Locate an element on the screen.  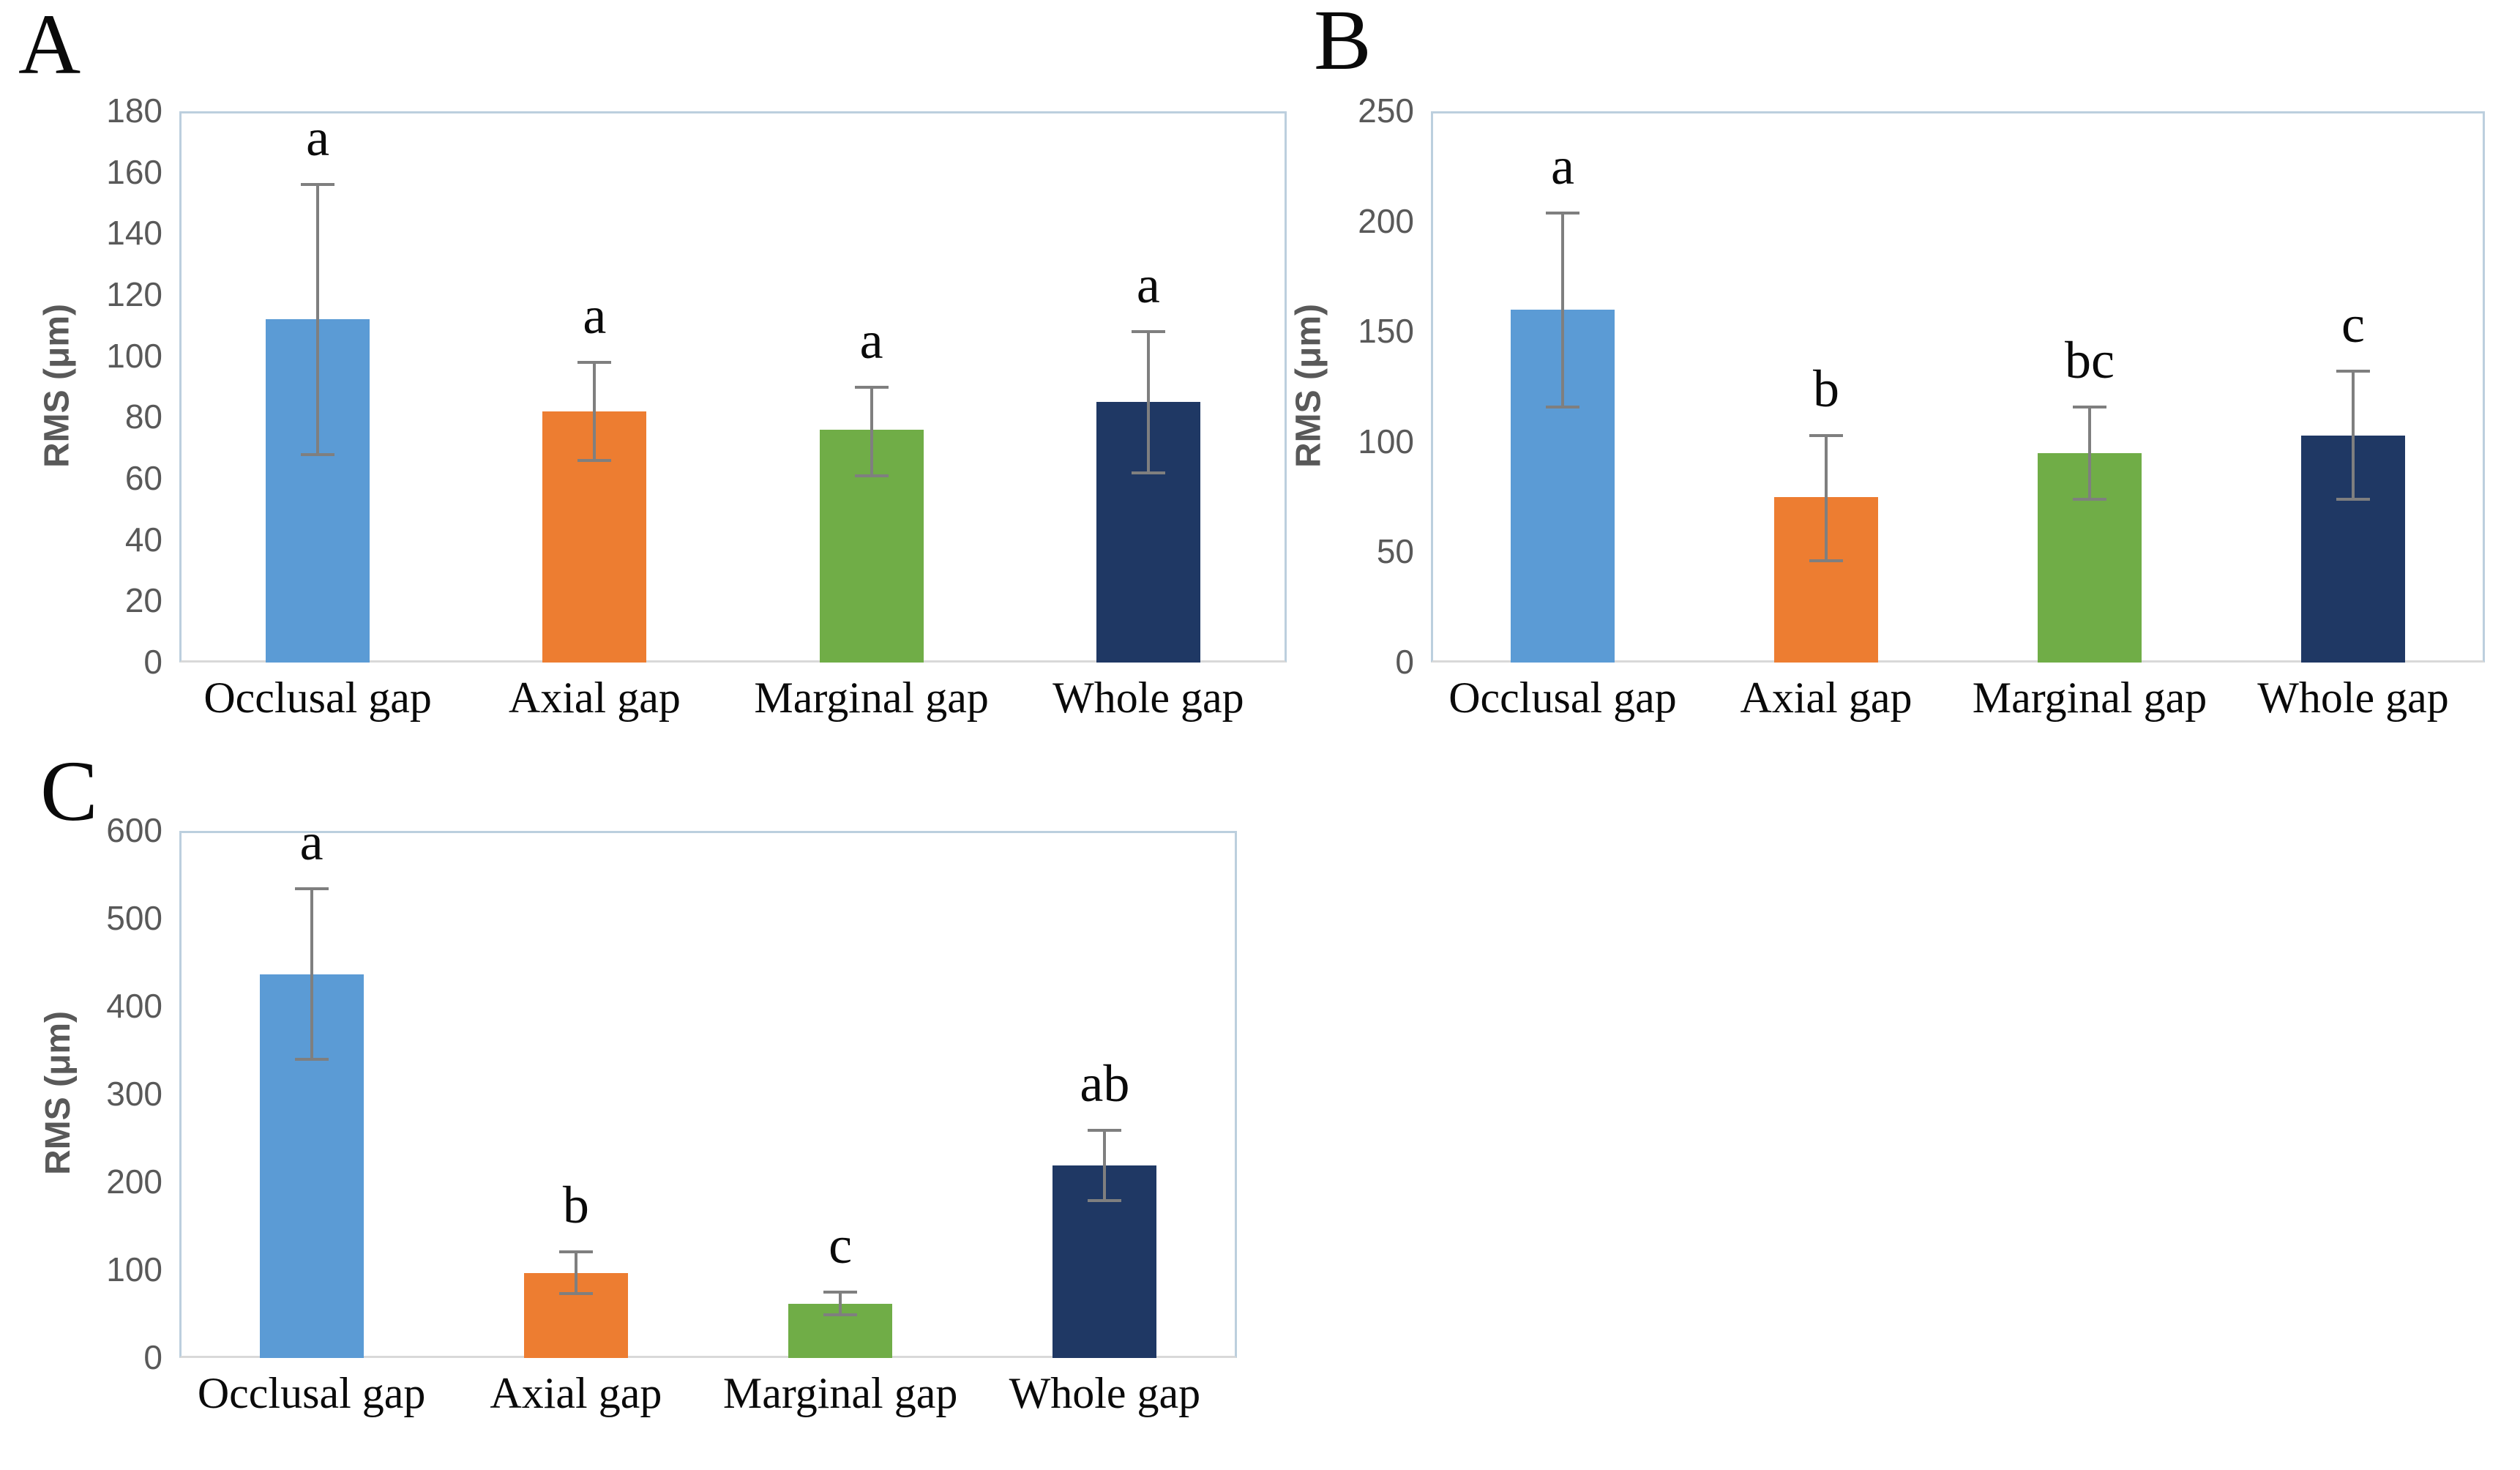
sig-letter-marginal-gap: a is located at coordinates (871, 340).